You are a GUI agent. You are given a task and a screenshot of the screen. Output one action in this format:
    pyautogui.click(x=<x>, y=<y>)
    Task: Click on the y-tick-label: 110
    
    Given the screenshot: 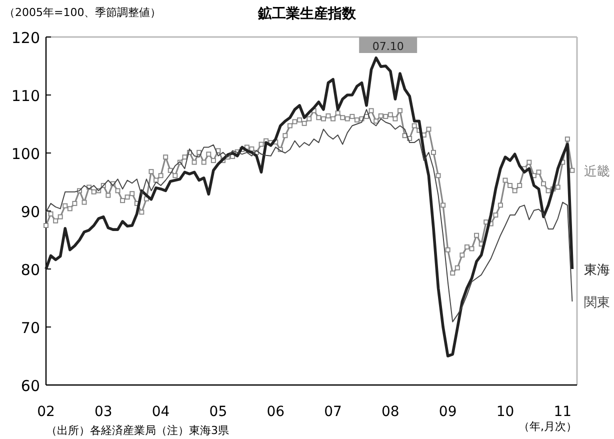 What is the action you would take?
    pyautogui.click(x=25, y=96)
    